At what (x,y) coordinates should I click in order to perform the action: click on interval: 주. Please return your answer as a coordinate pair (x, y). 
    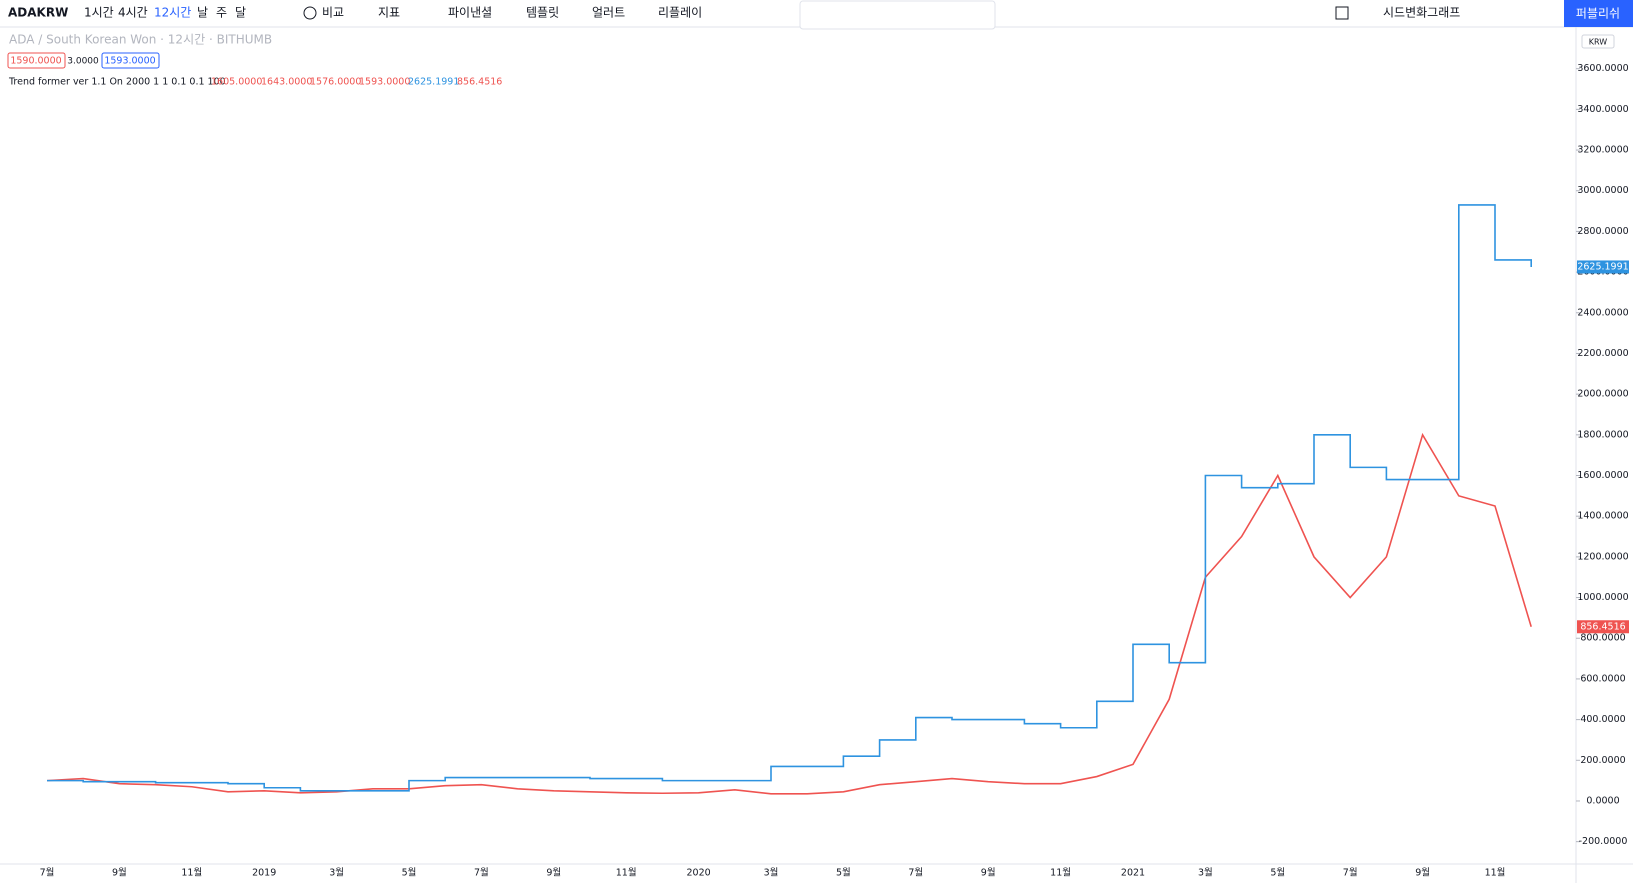
    Looking at the image, I should click on (221, 13).